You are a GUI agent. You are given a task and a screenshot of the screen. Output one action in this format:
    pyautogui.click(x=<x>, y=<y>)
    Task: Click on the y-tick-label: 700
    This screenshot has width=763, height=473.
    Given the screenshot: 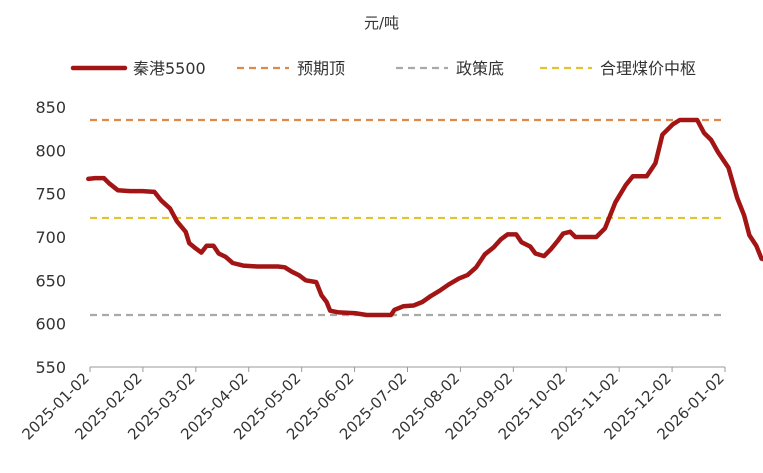 What is the action you would take?
    pyautogui.click(x=50, y=237)
    